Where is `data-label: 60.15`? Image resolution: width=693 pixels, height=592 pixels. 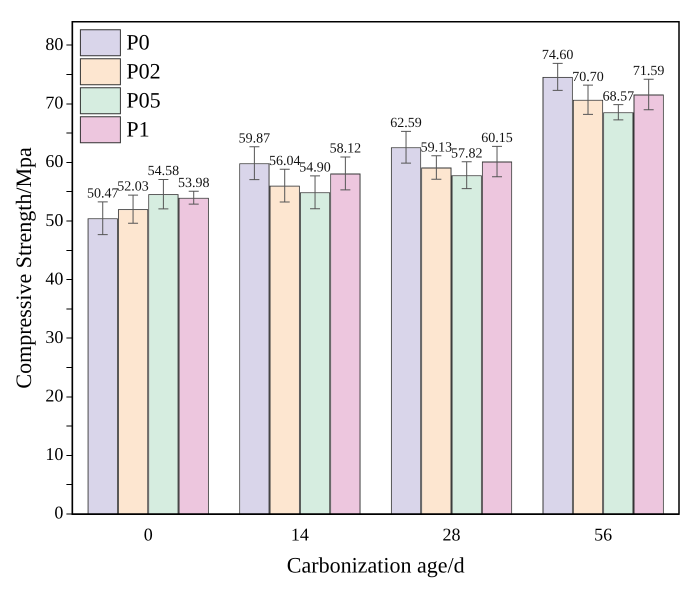
data-label: 60.15 is located at coordinates (497, 138).